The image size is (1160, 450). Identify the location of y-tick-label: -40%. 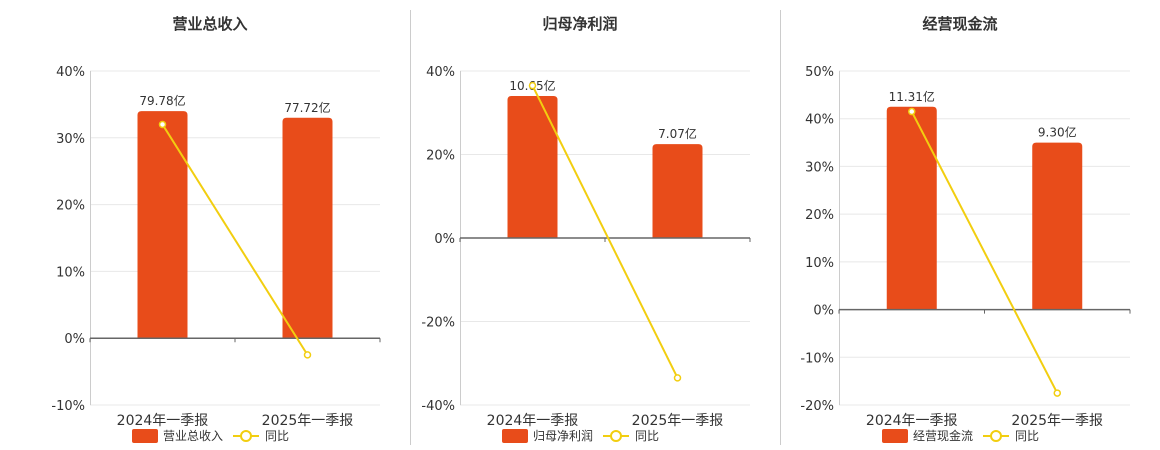
(438, 406).